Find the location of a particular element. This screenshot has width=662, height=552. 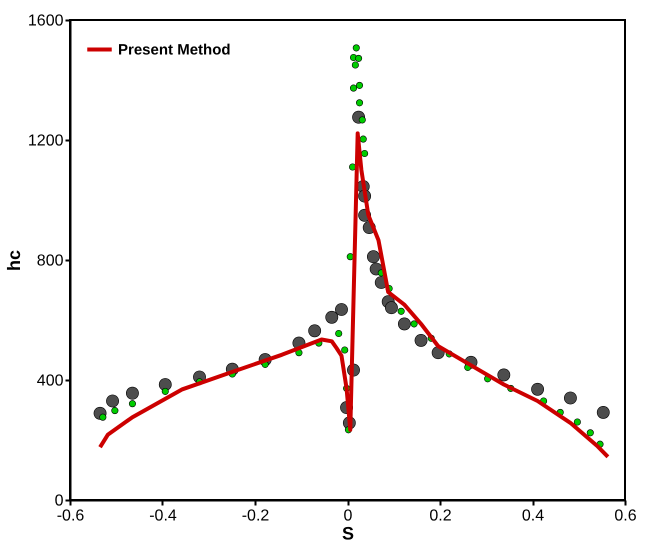

y-axis-title: hc is located at coordinates (14, 261).